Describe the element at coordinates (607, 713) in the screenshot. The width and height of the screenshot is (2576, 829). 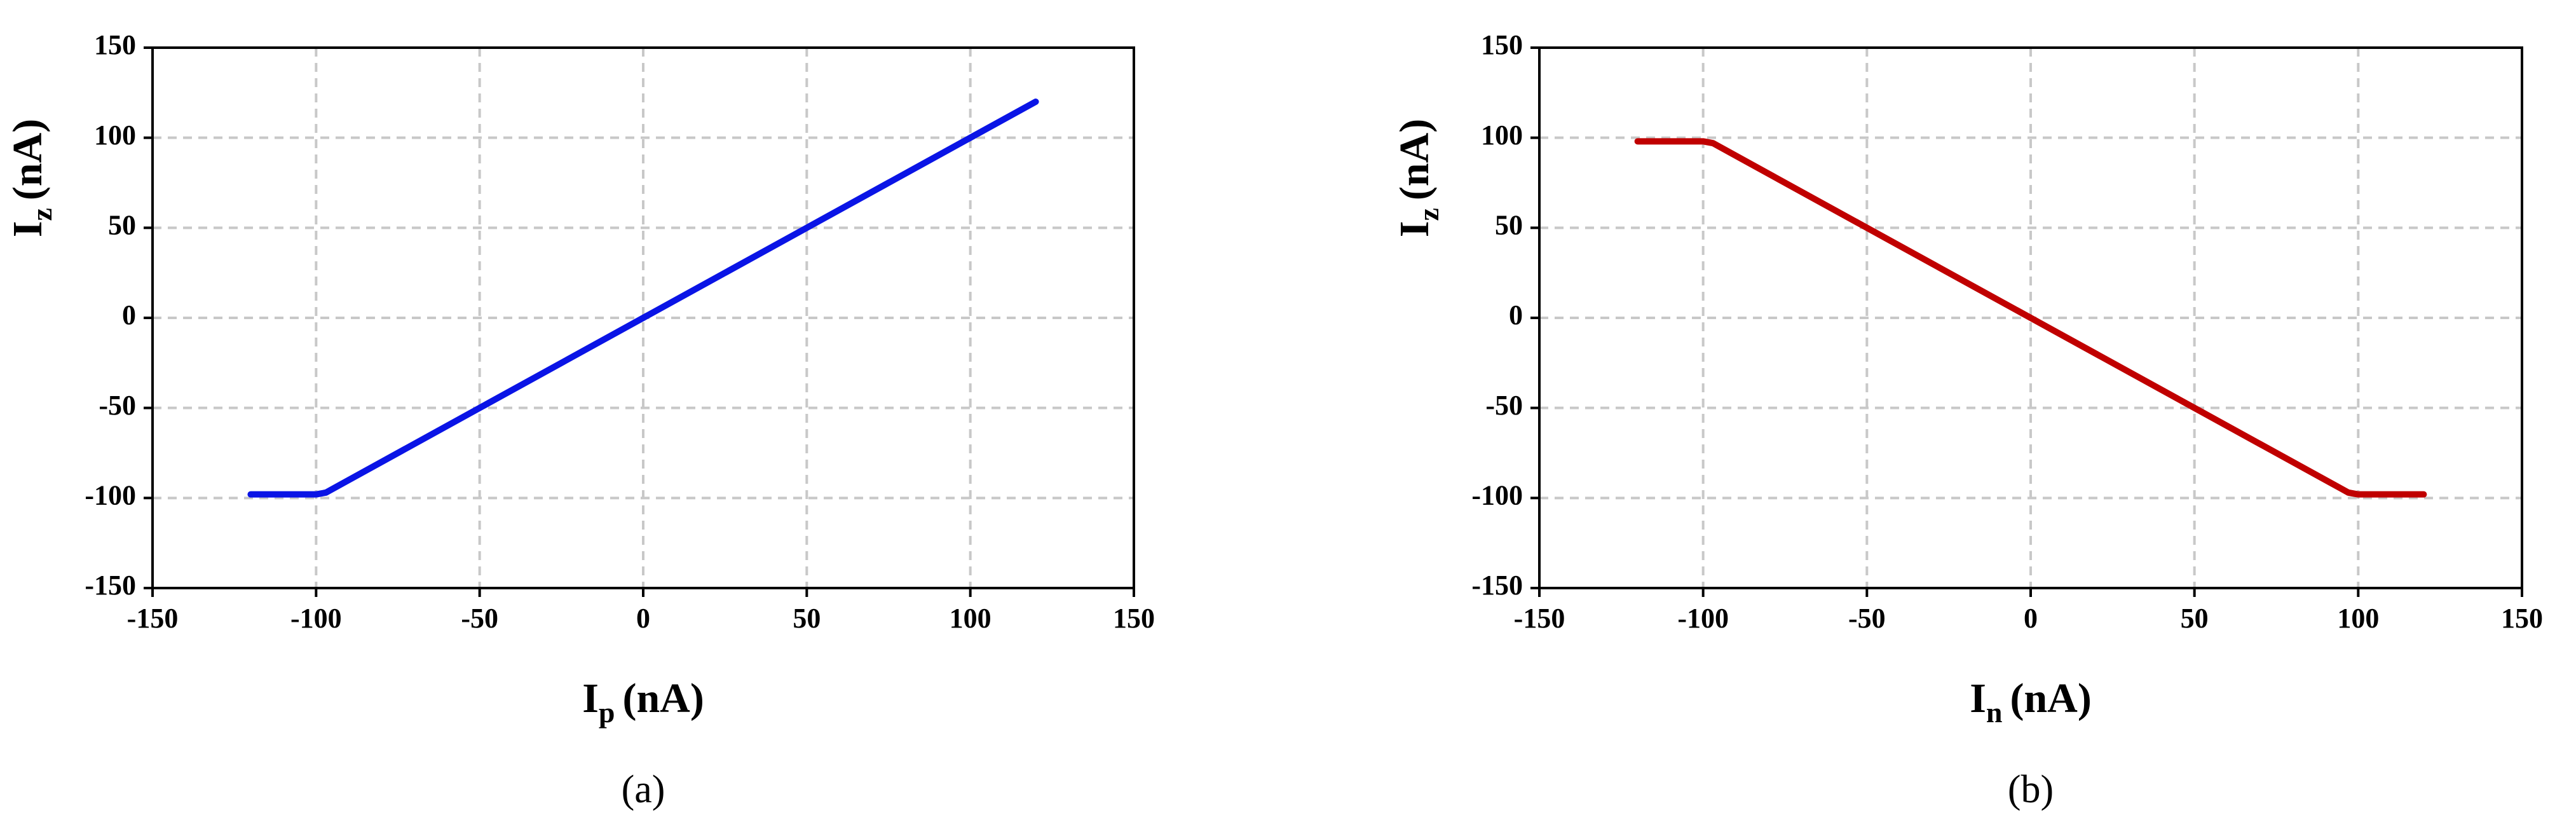
I see `x-axis-title-sub: p` at that location.